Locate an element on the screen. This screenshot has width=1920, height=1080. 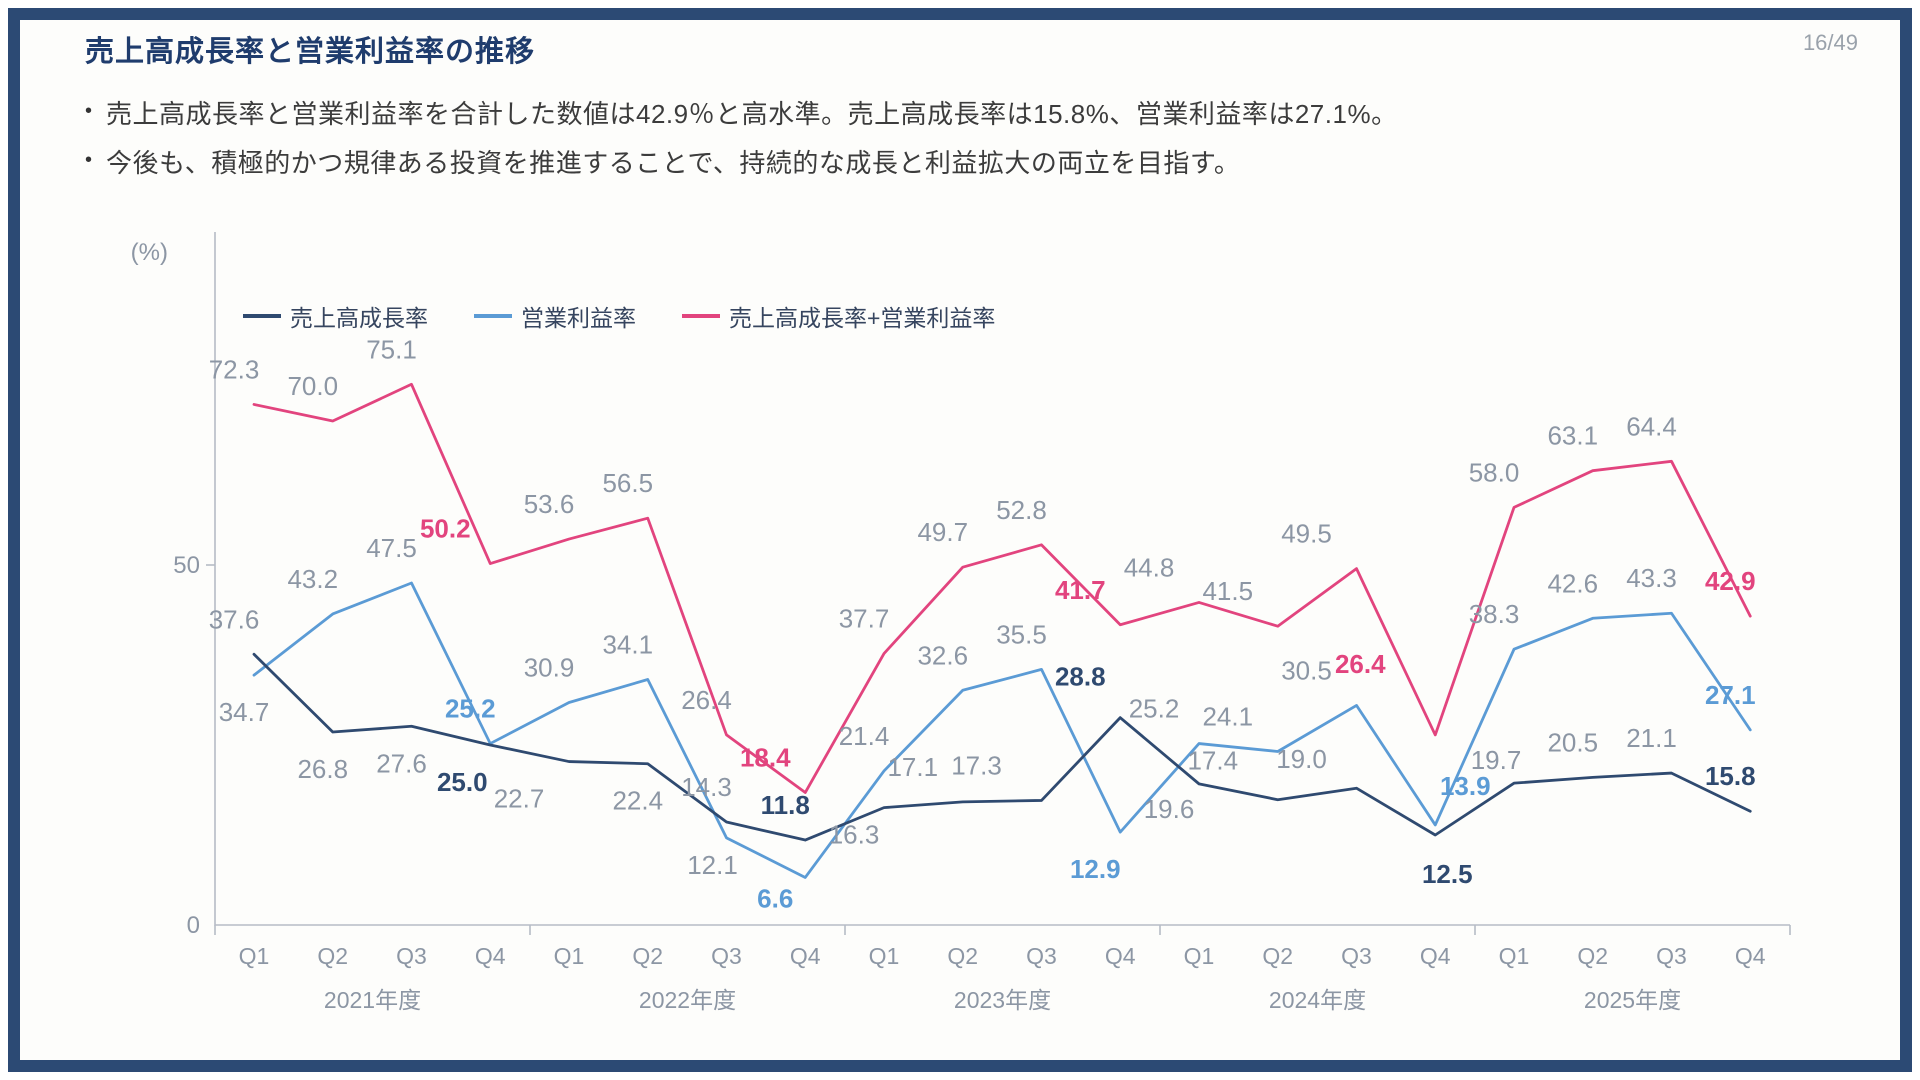
chart-legend: 売上高成長率 営業利益率 売上高成長率+営業利益率 is located at coordinates (619, 316).